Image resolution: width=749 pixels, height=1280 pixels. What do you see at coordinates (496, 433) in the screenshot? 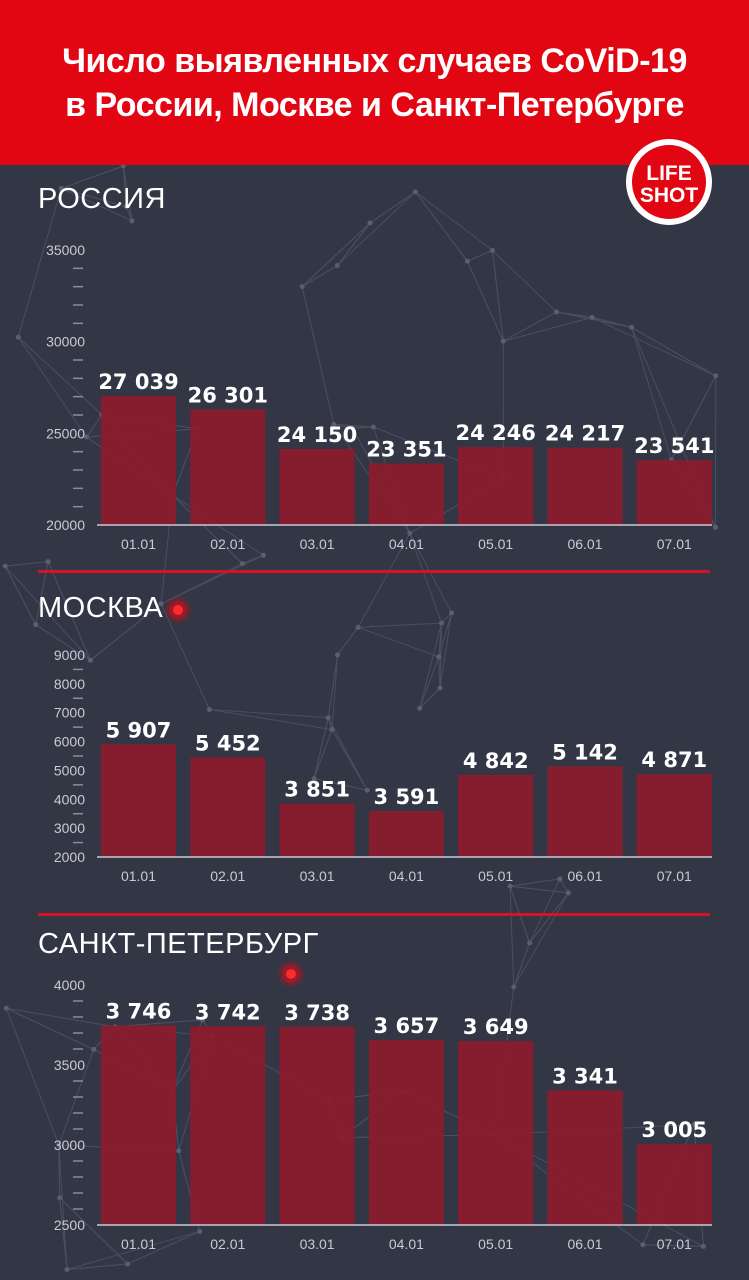
I see `bar-value-label: 24 246` at bounding box center [496, 433].